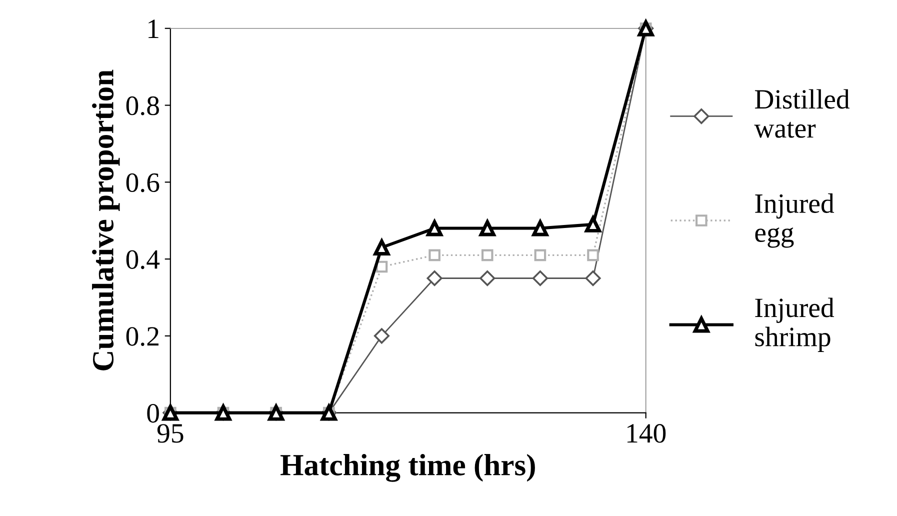 The width and height of the screenshot is (897, 516). What do you see at coordinates (153, 29) in the screenshot?
I see `y-tick-label: 1` at bounding box center [153, 29].